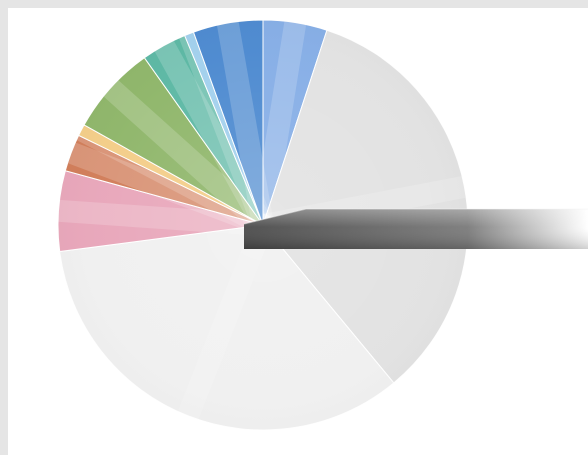 Image resolution: width=588 pixels, height=455 pixels. I want to click on pointer-edge, so click(415, 216).